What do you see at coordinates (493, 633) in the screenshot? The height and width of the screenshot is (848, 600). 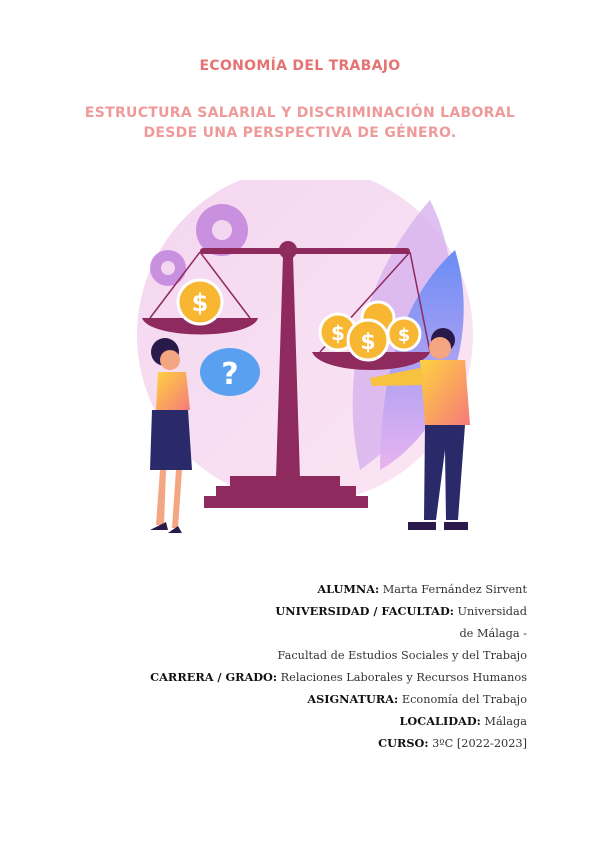 I see `info-row-universidad-cont: de Málaga -` at bounding box center [493, 633].